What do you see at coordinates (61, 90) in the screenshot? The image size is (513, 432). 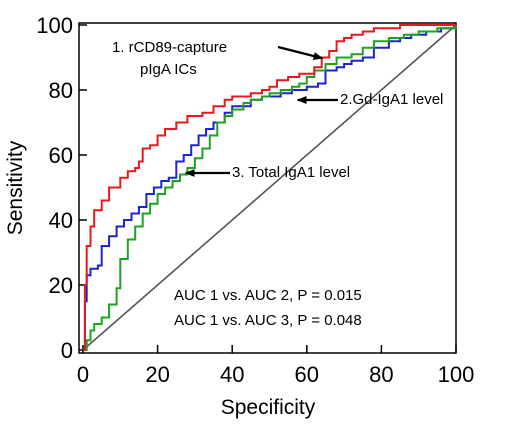 I see `y-tick-label: 80` at bounding box center [61, 90].